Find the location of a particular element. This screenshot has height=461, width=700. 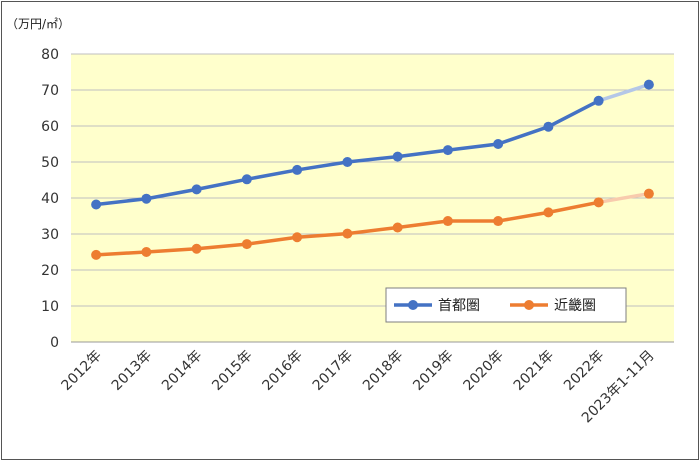

x-tick-label: 2020年 is located at coordinates (484, 371).